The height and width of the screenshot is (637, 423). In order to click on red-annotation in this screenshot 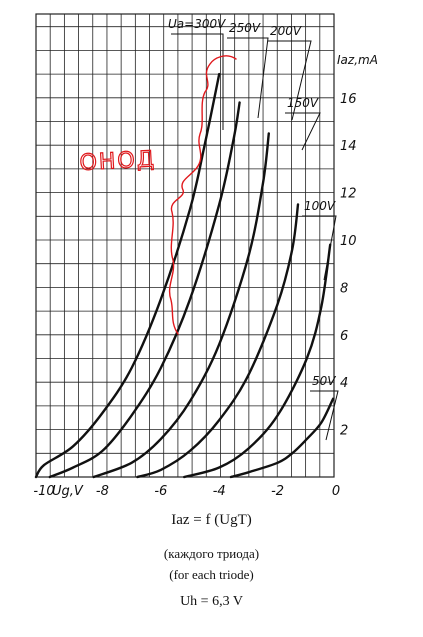, I will do `click(202, 195)`.